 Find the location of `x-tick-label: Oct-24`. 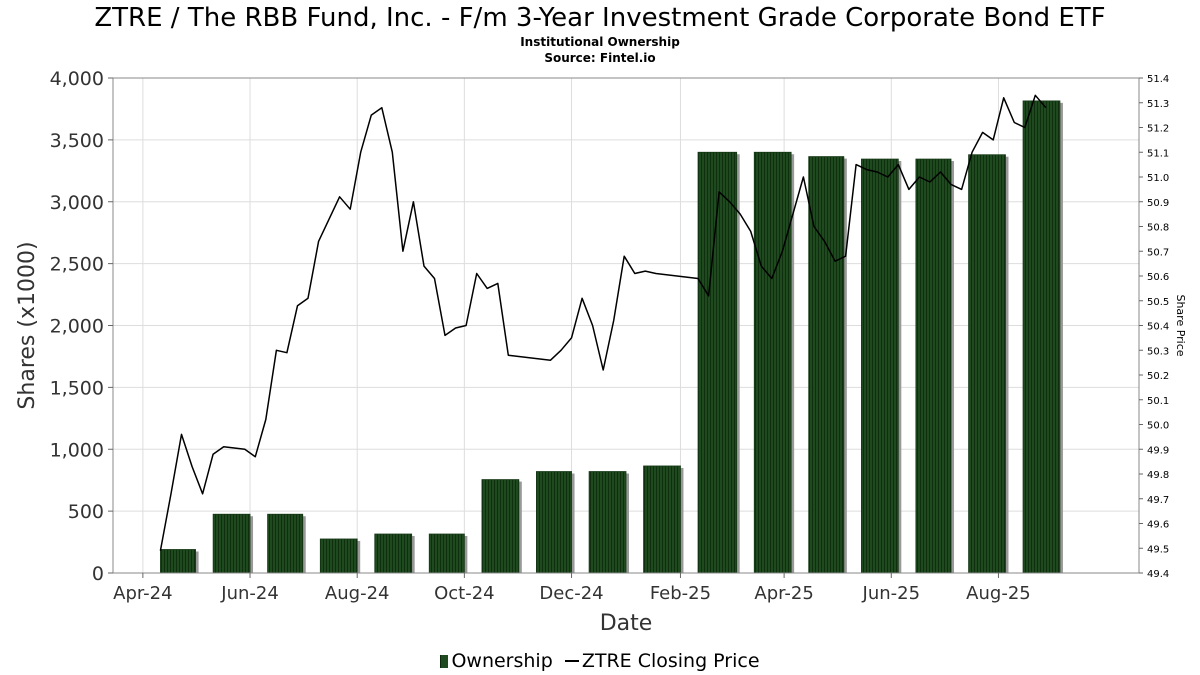

x-tick-label: Oct-24 is located at coordinates (464, 593).